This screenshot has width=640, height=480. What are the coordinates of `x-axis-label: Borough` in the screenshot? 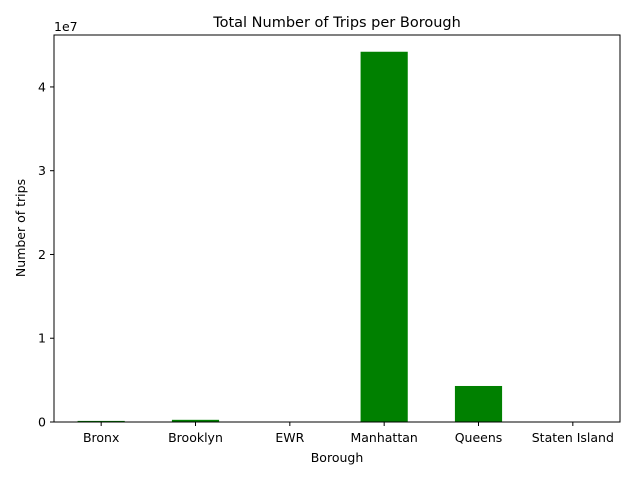 It's located at (337, 457).